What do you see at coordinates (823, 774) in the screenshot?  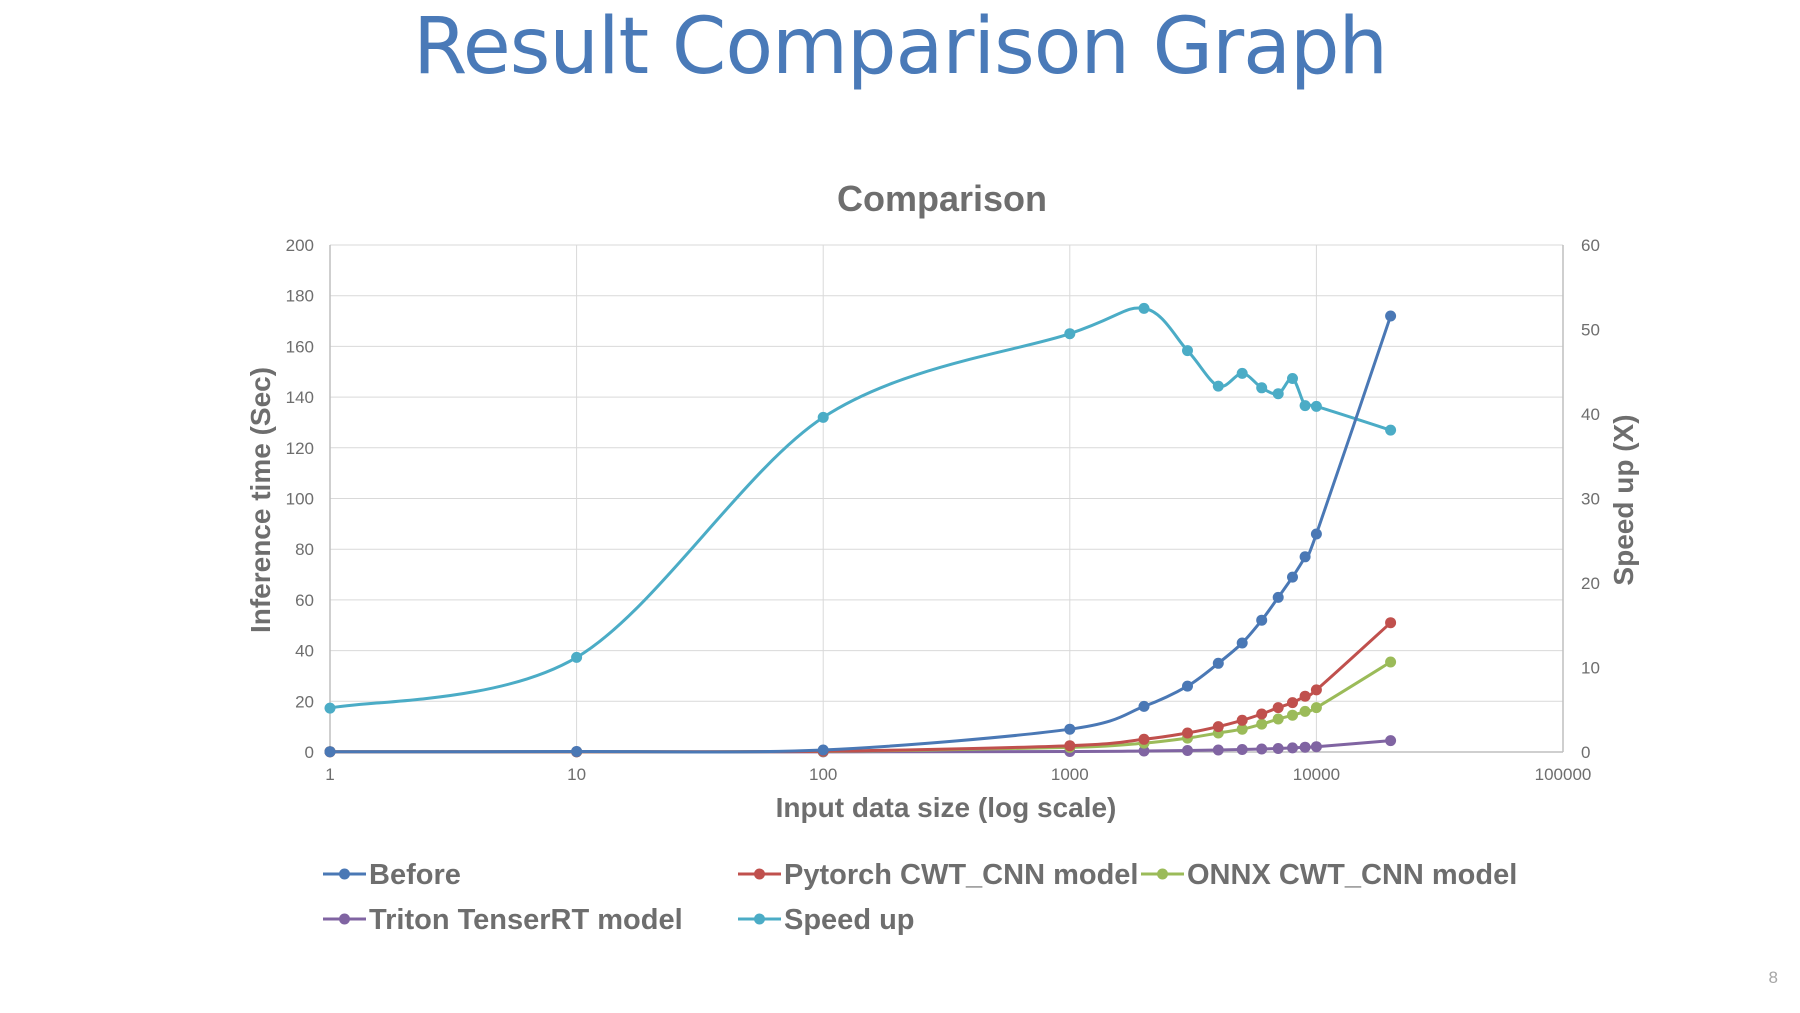 I see `x-tick-label: 100` at bounding box center [823, 774].